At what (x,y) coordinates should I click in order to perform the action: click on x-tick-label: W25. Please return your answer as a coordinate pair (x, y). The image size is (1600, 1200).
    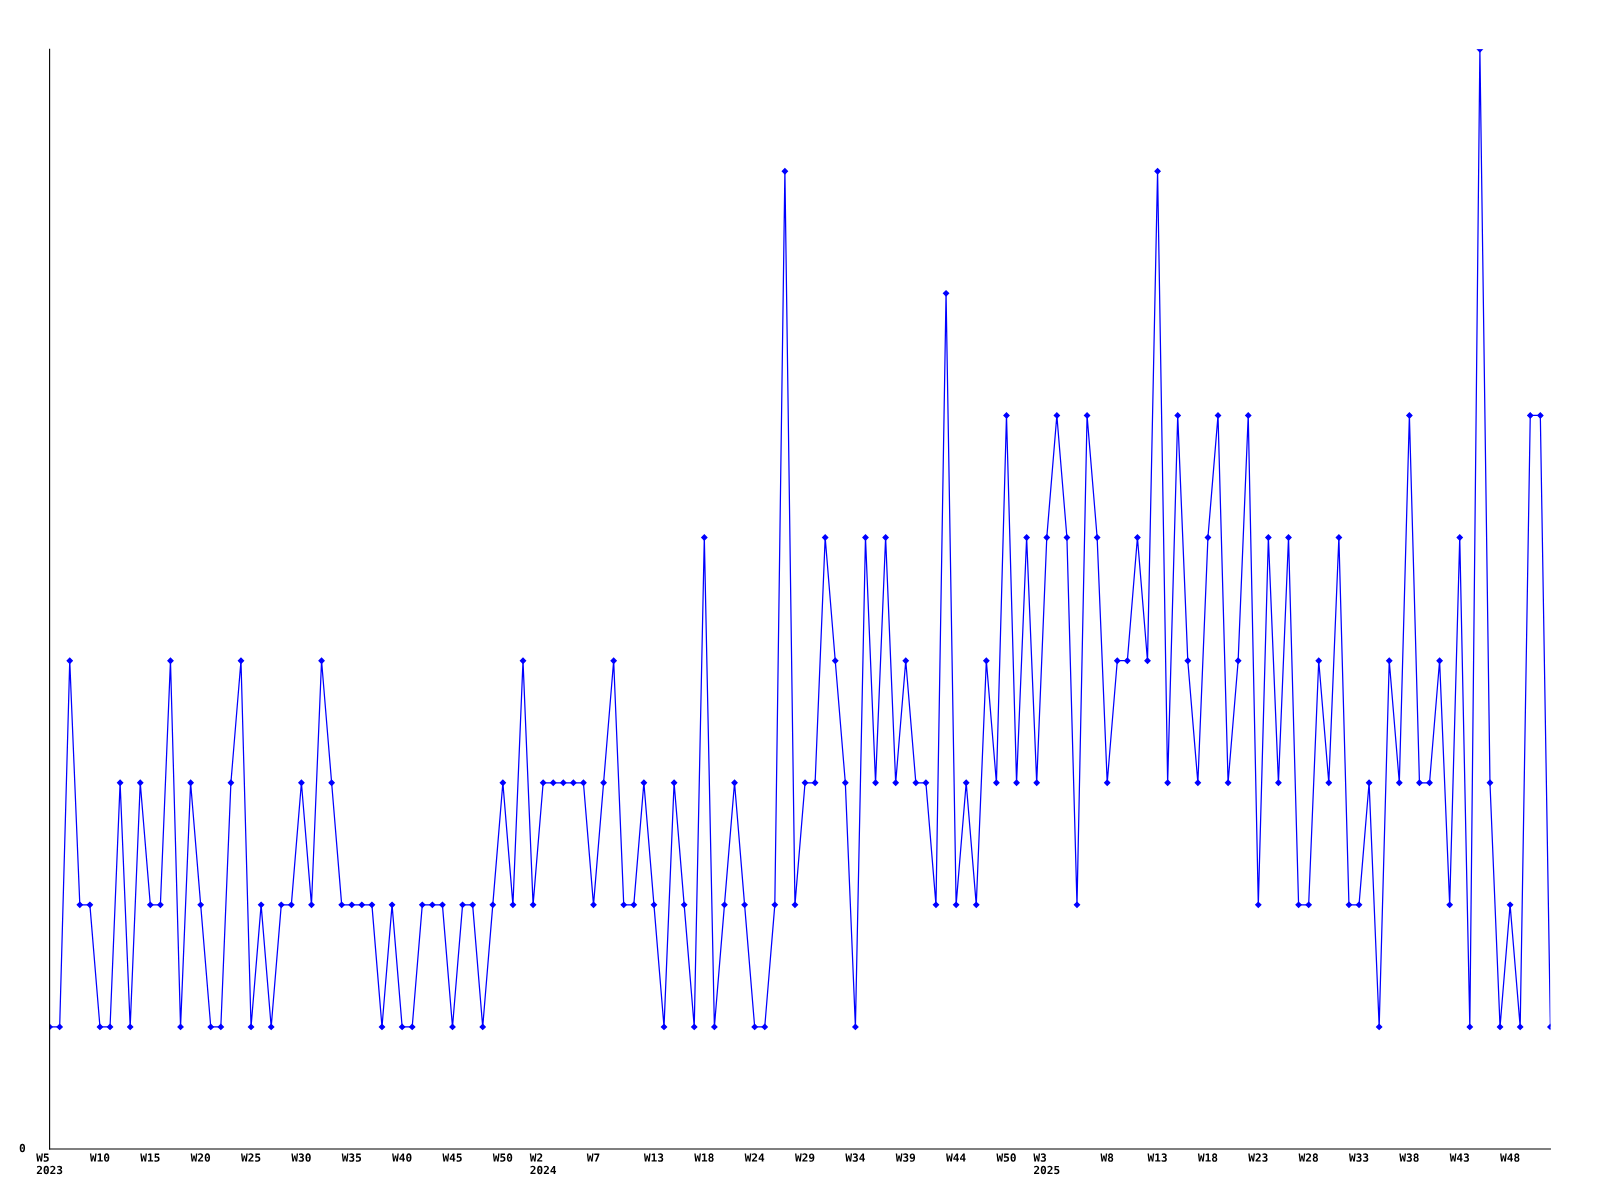
    Looking at the image, I should click on (251, 1157).